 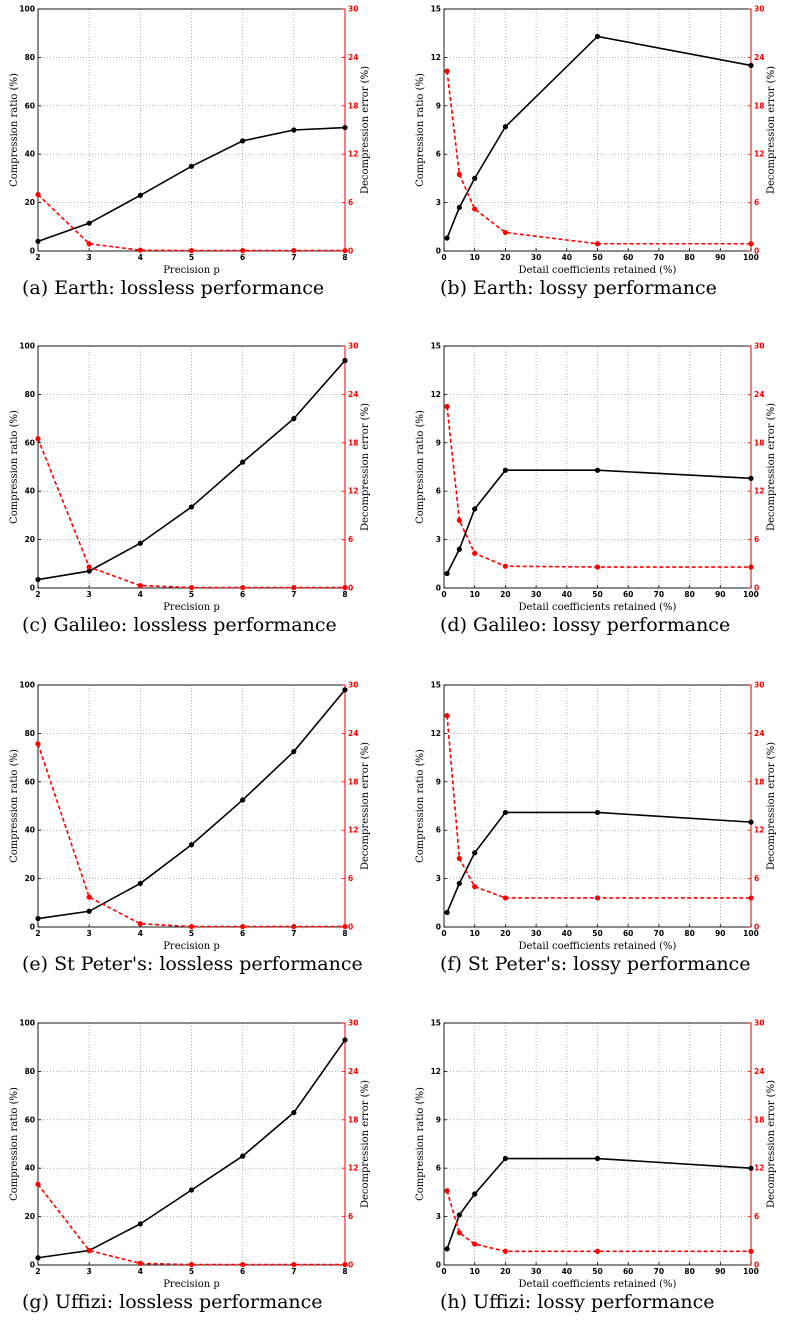 I want to click on x-tick-label: 5, so click(x=191, y=1271).